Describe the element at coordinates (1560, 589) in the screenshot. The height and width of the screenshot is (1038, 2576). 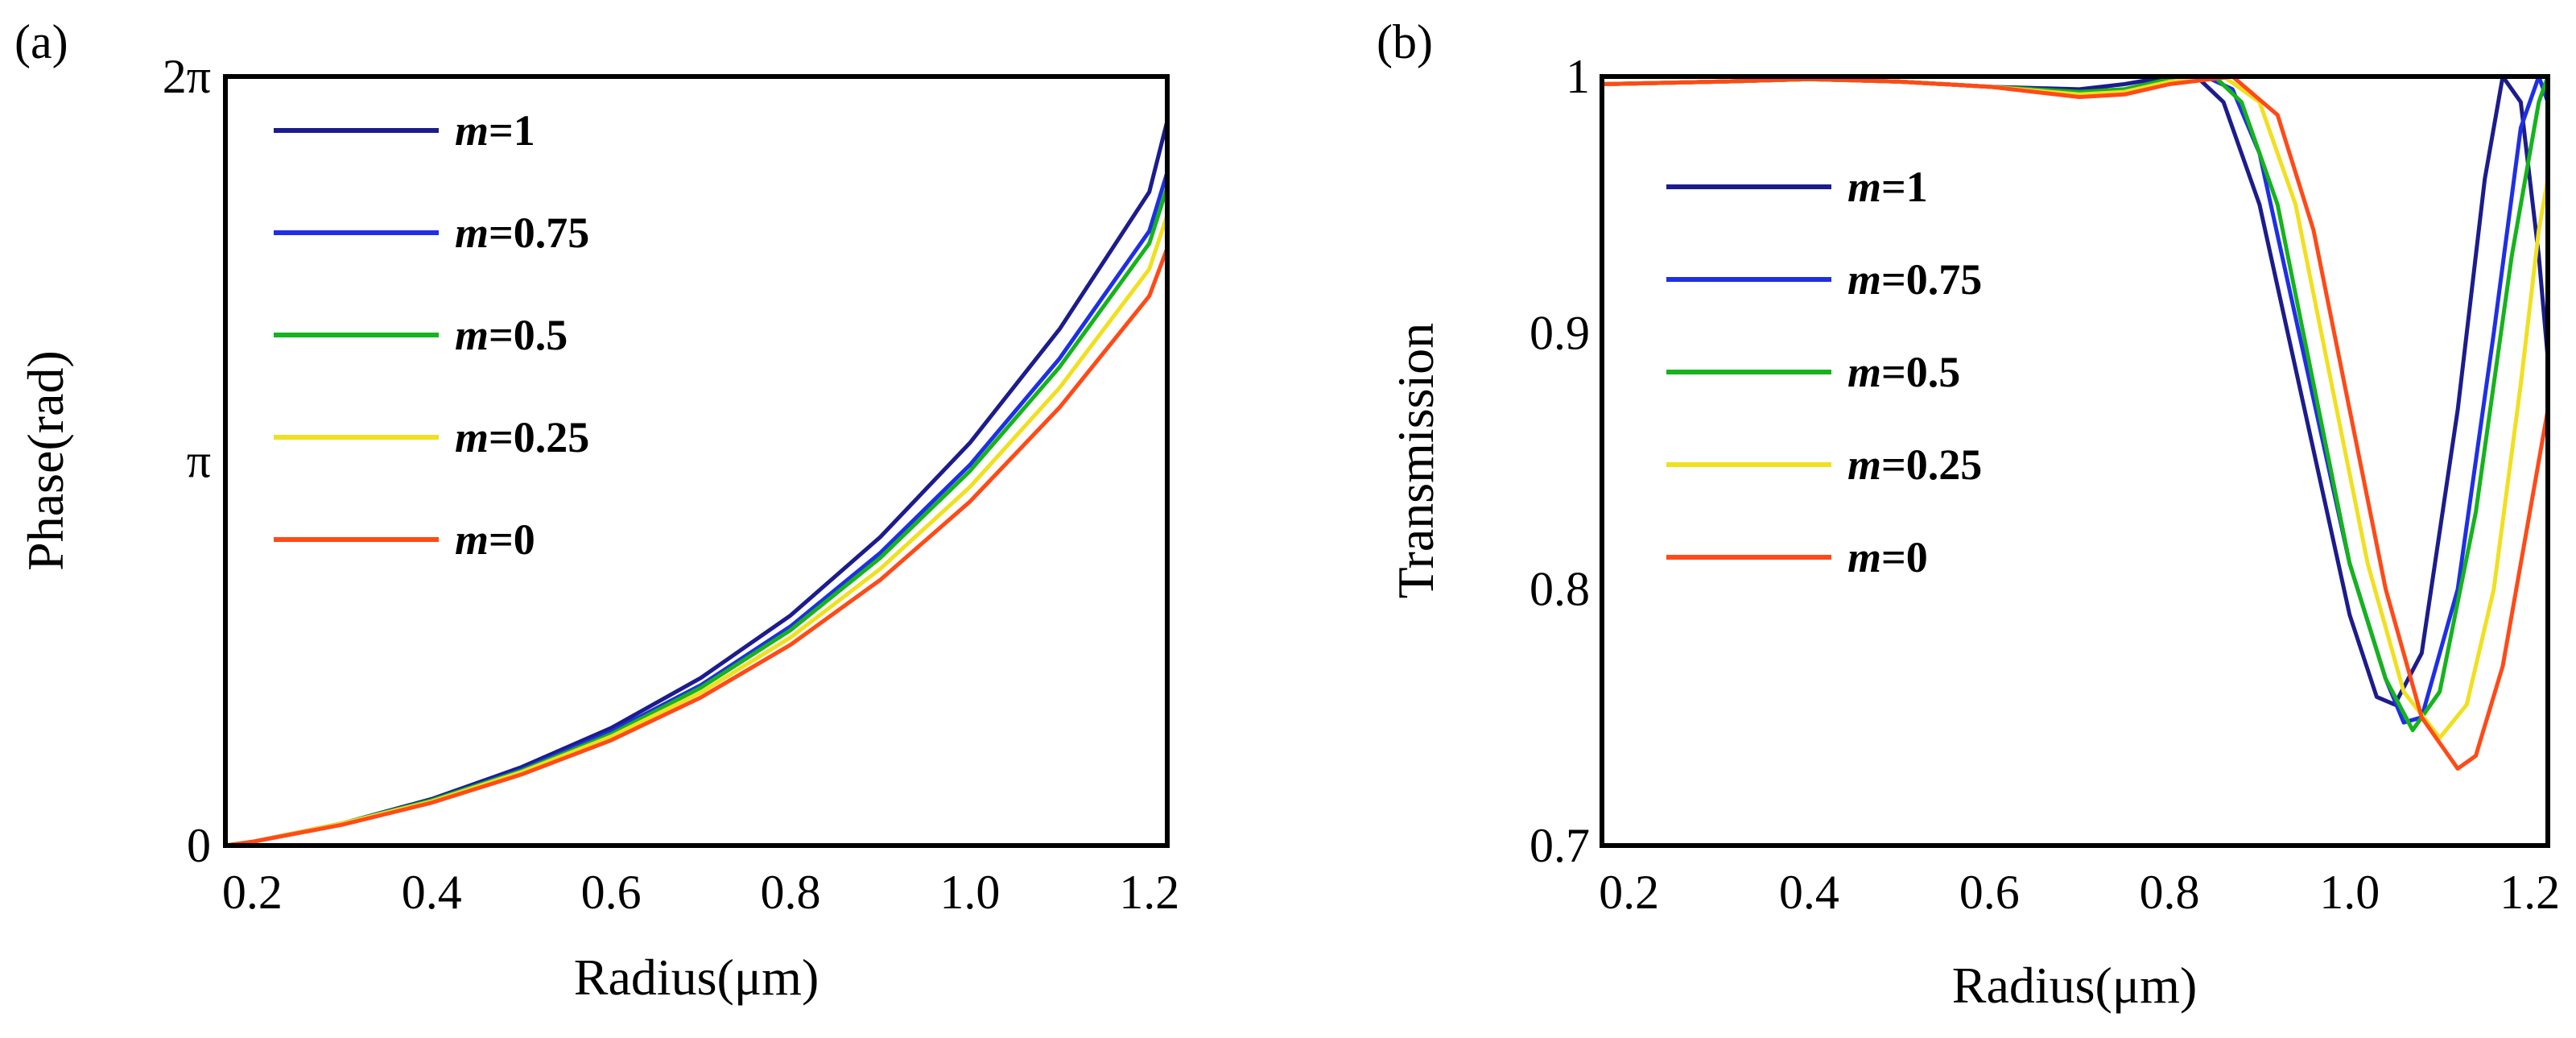
I see `y-tick-label: 0.8` at that location.